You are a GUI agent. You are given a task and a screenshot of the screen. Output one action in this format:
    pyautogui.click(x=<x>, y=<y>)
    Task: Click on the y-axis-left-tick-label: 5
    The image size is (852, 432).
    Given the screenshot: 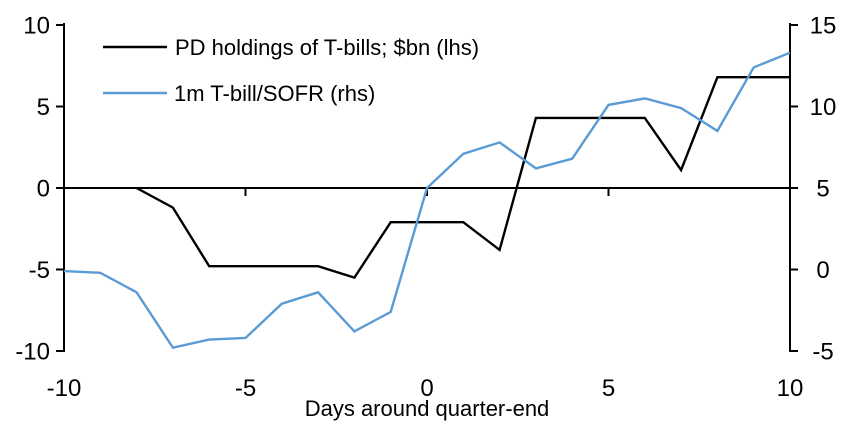 What is the action you would take?
    pyautogui.click(x=43, y=107)
    